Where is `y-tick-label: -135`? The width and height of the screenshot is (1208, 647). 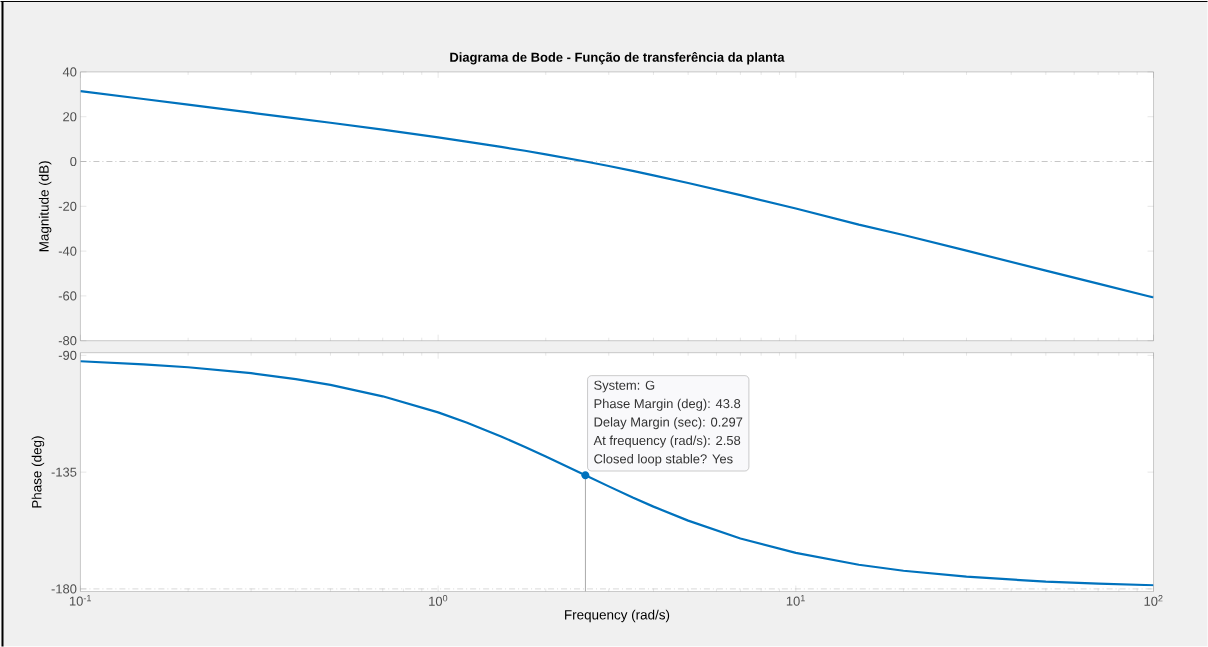 y-tick-label: -135 is located at coordinates (64, 472).